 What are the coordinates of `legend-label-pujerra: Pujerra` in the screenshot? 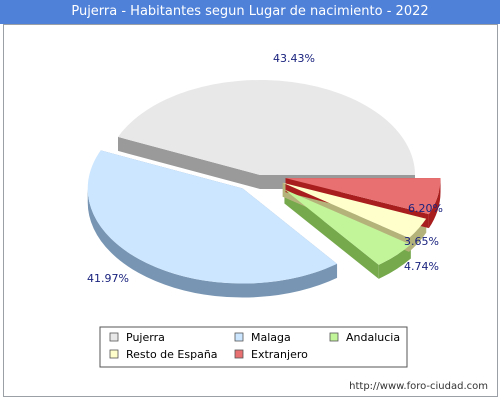 It's located at (145, 337).